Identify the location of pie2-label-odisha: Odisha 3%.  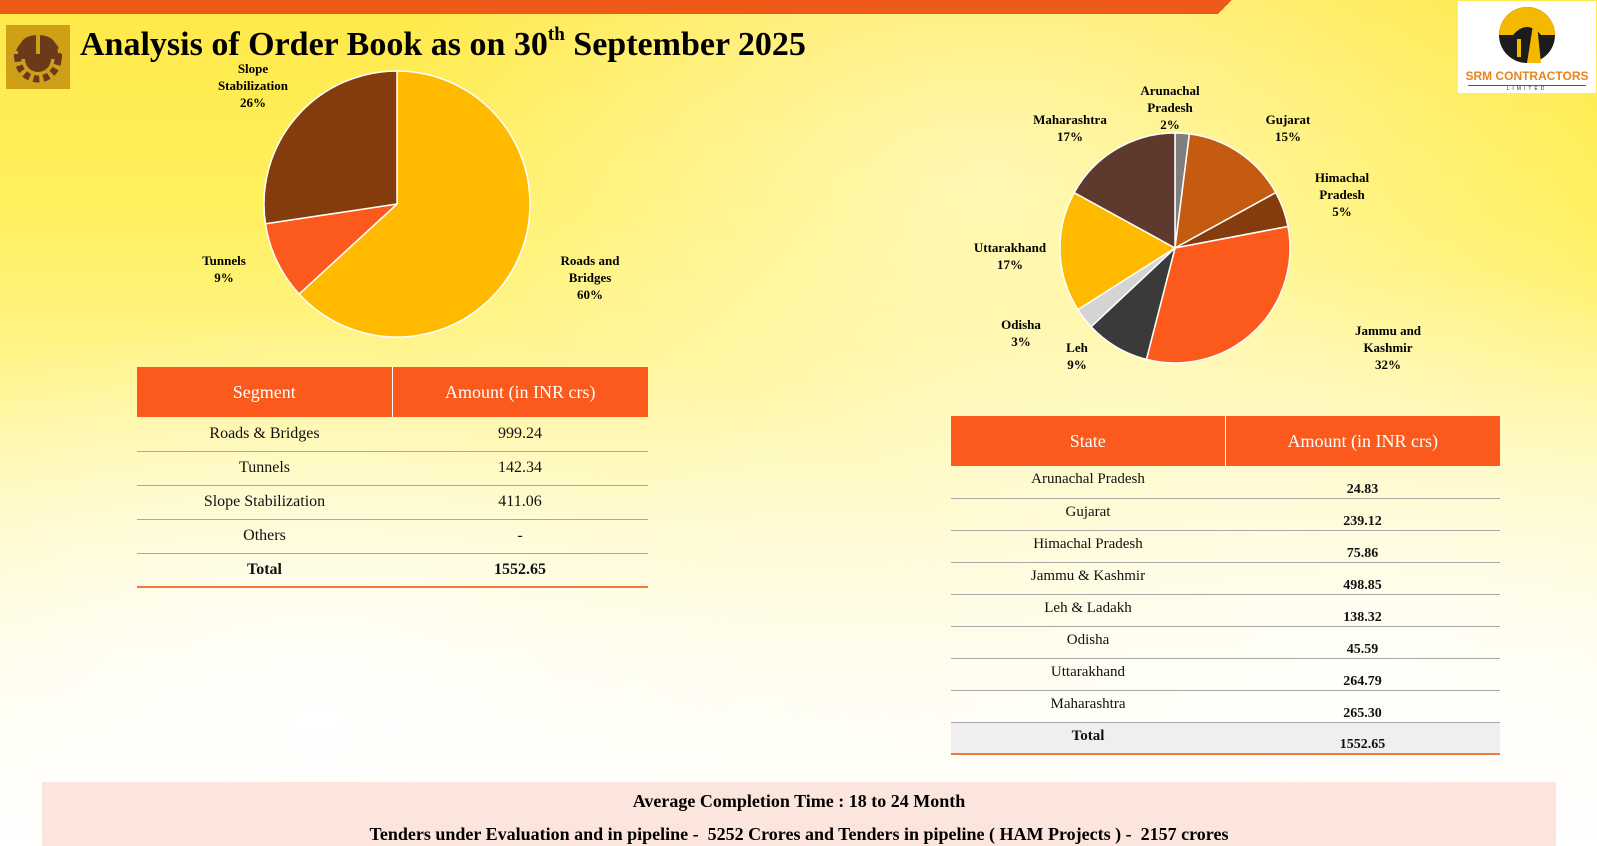
(1021, 333).